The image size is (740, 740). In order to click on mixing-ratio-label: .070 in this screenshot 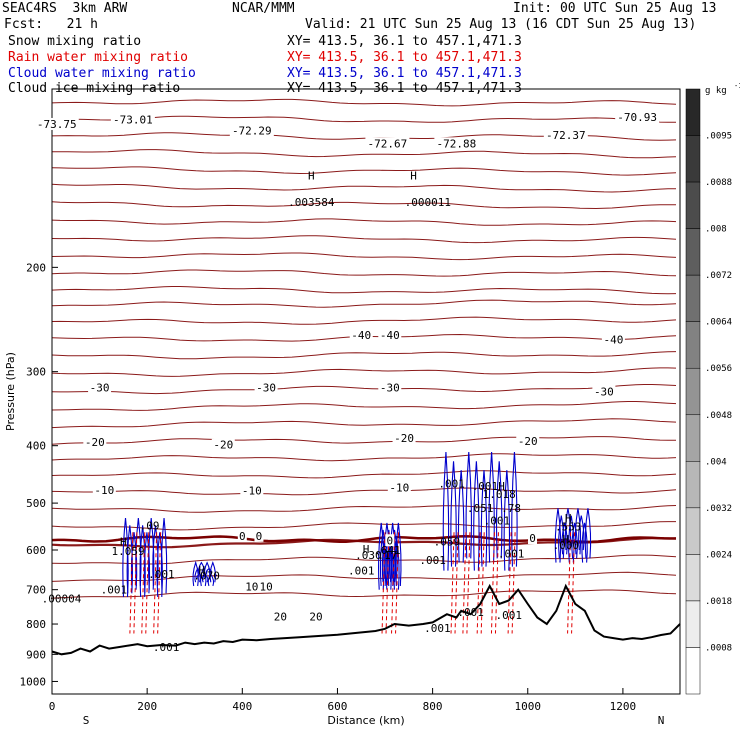, I will do `click(206, 575)`.